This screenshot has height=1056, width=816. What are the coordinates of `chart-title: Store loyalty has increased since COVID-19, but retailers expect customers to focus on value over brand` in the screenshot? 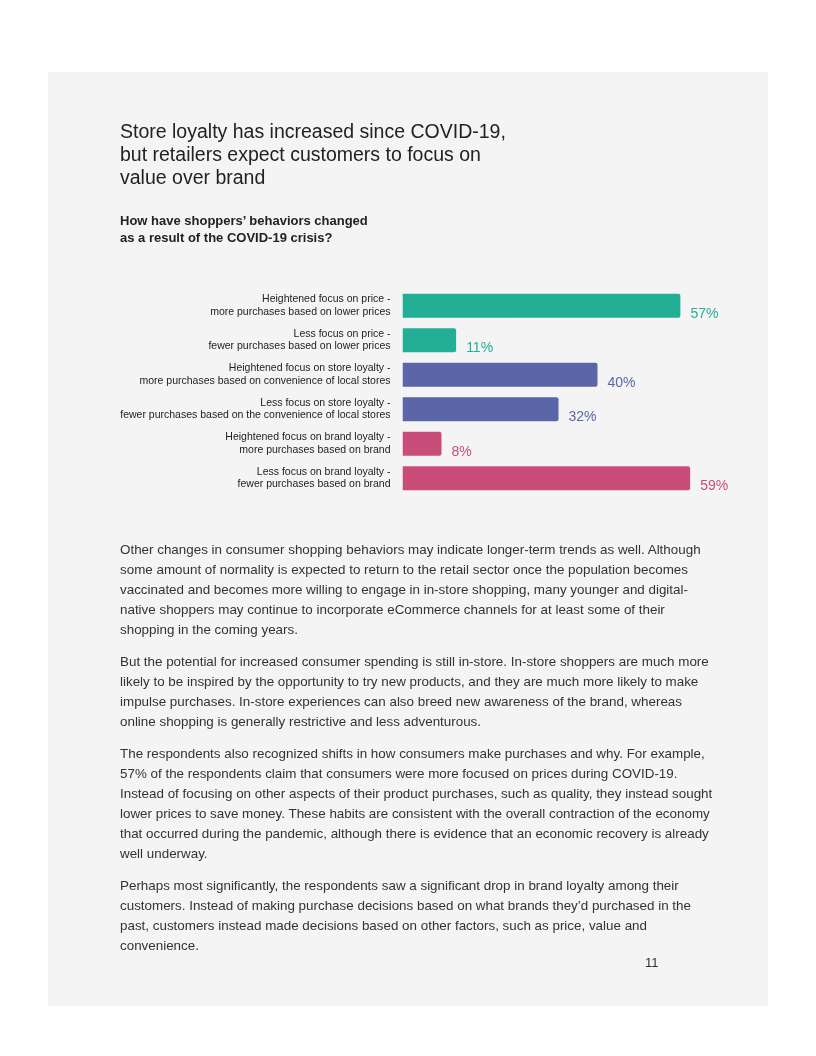 It's located at (313, 154).